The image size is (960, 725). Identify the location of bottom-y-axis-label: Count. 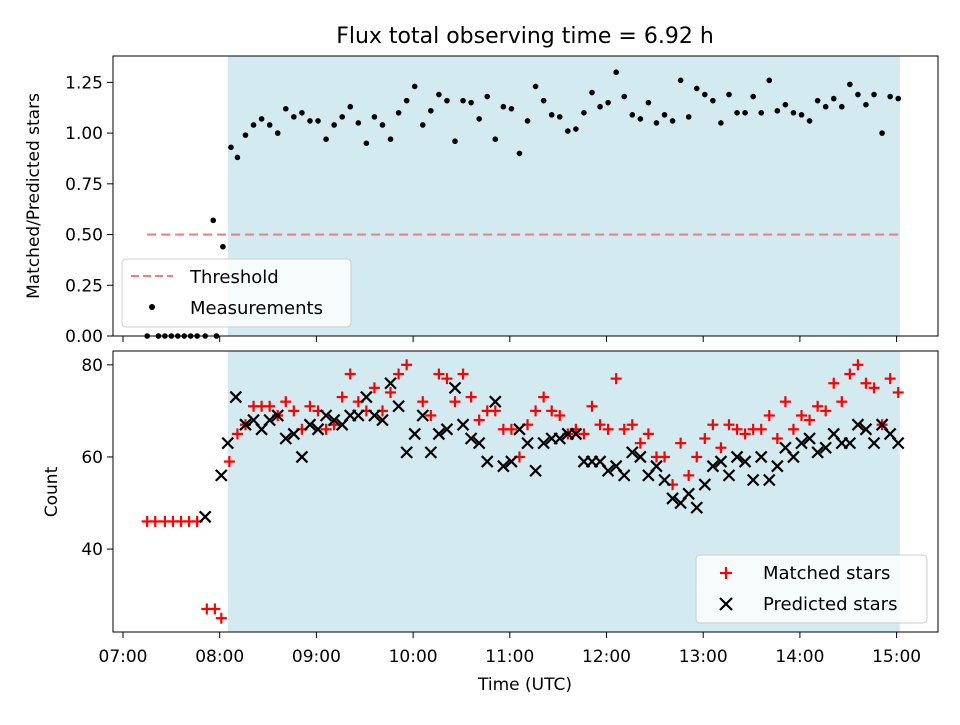
(52, 491).